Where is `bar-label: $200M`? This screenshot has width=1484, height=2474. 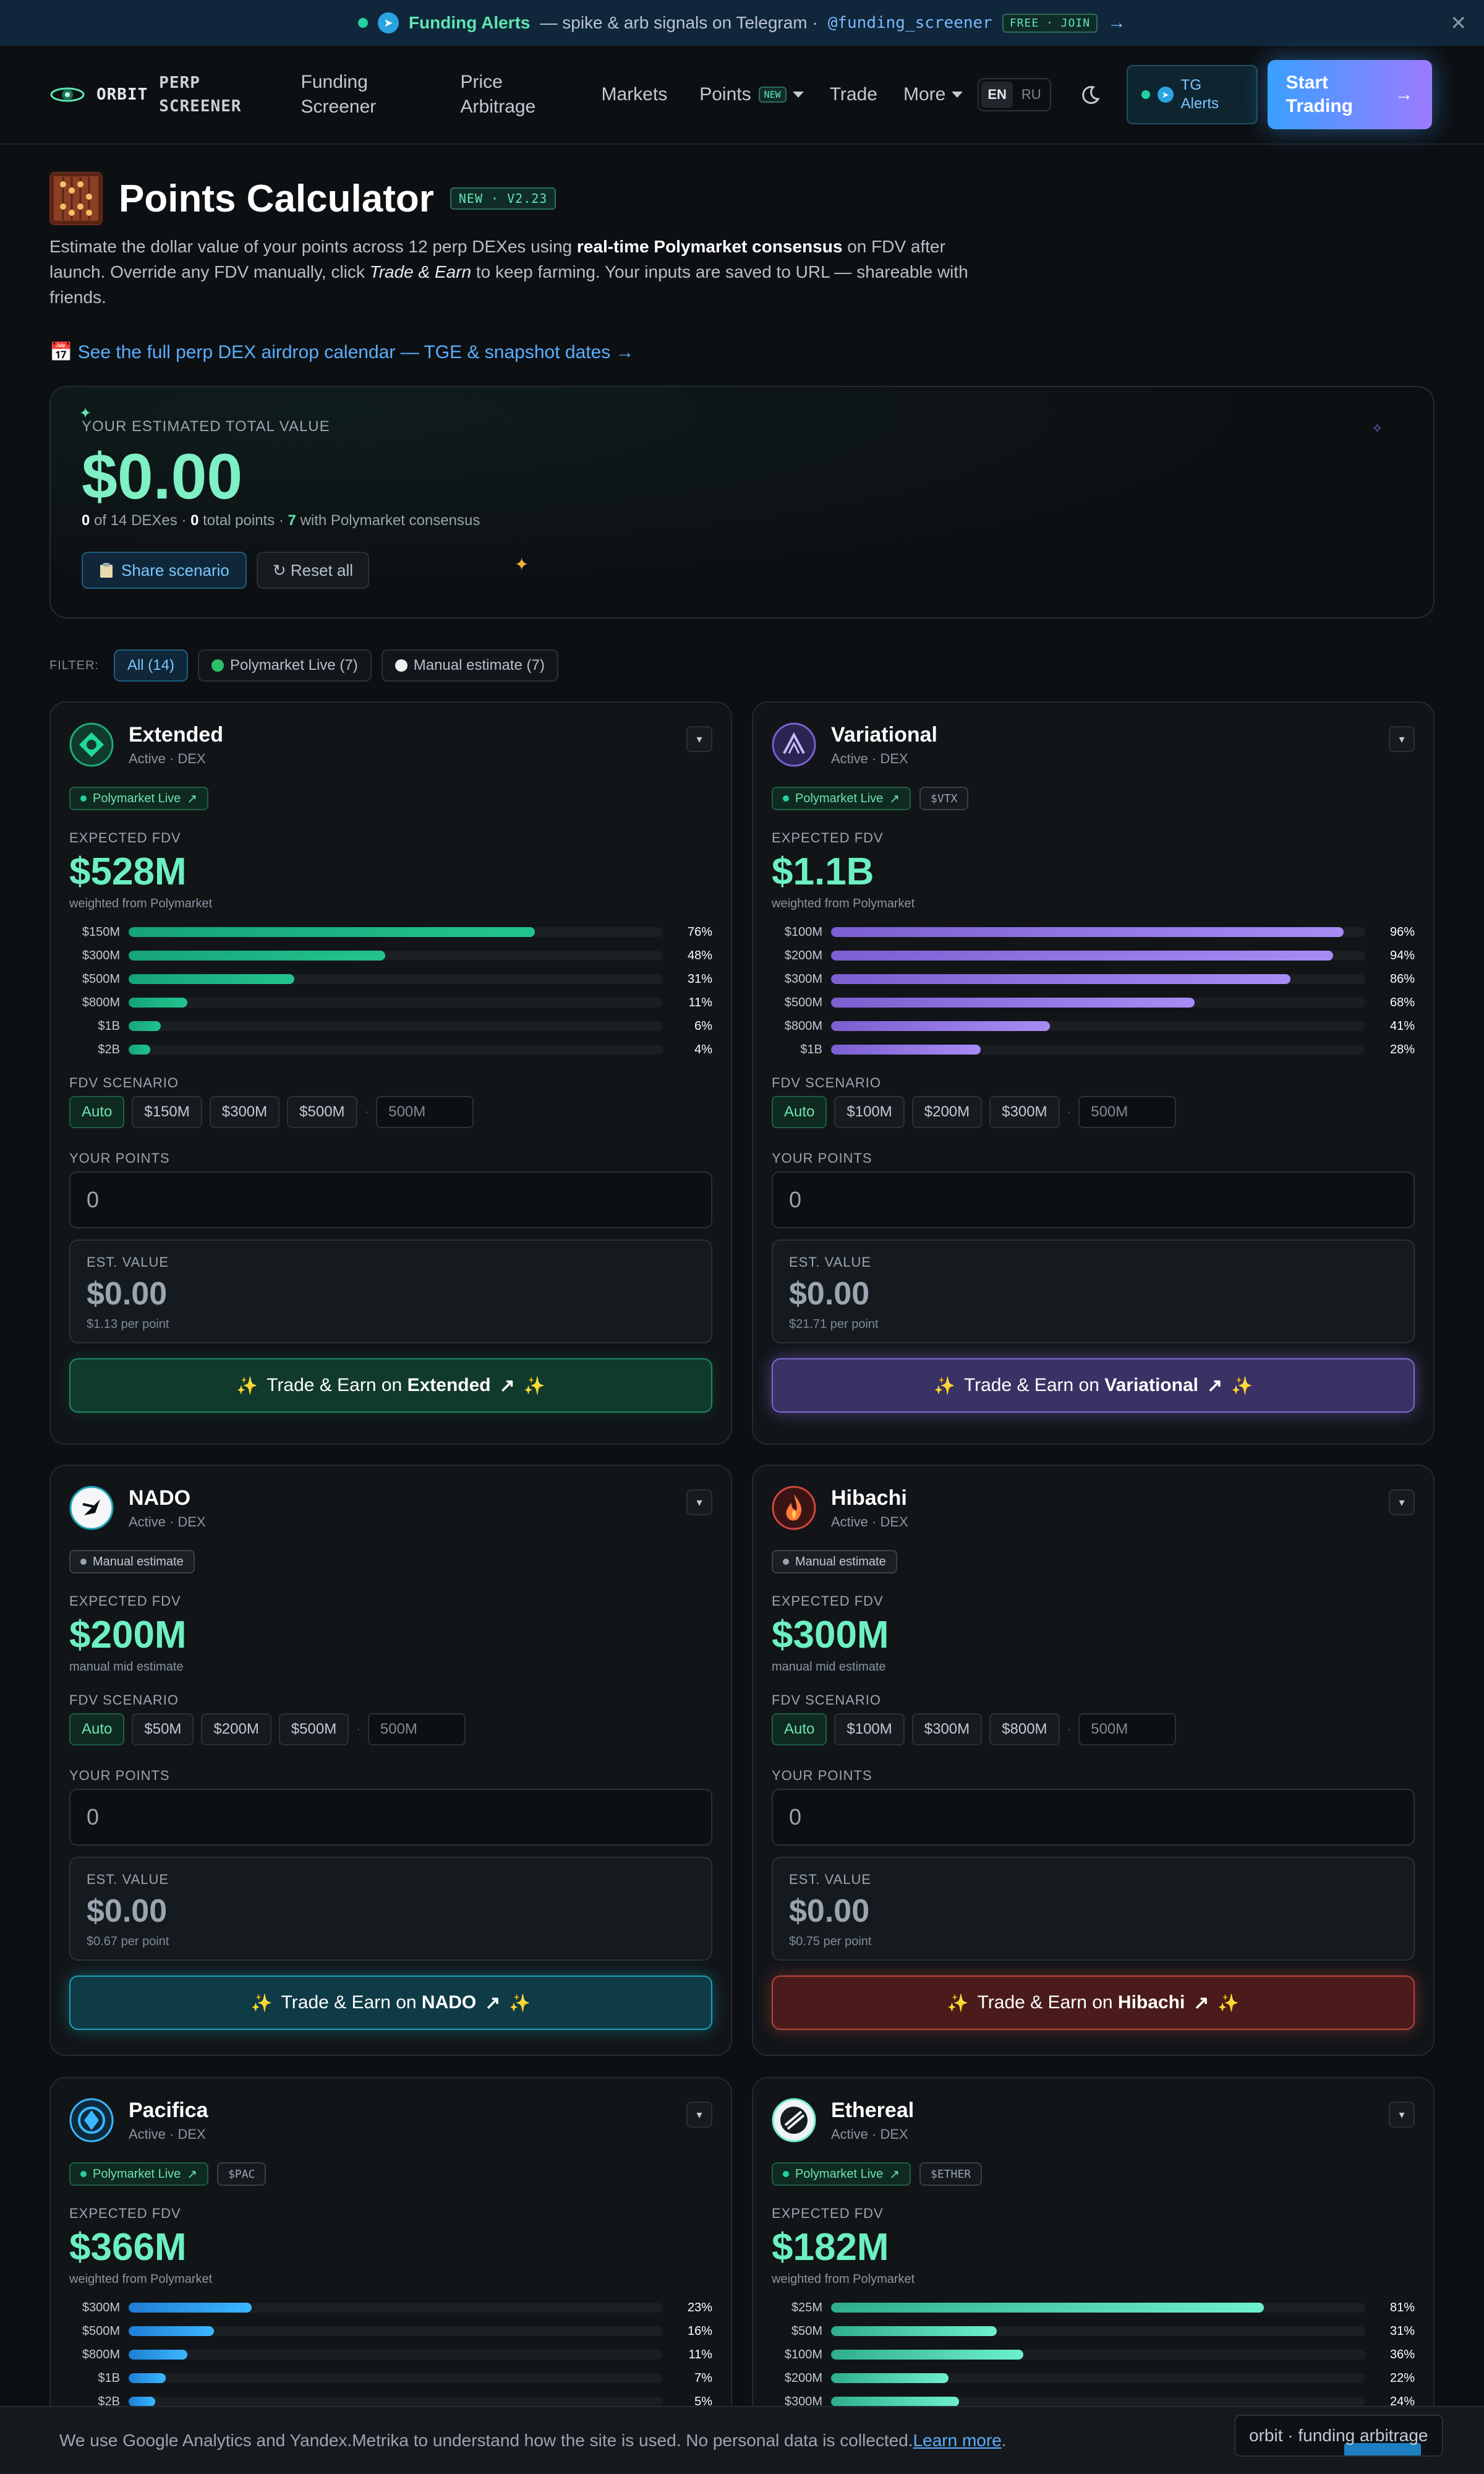
bar-label: $200M is located at coordinates (803, 2378).